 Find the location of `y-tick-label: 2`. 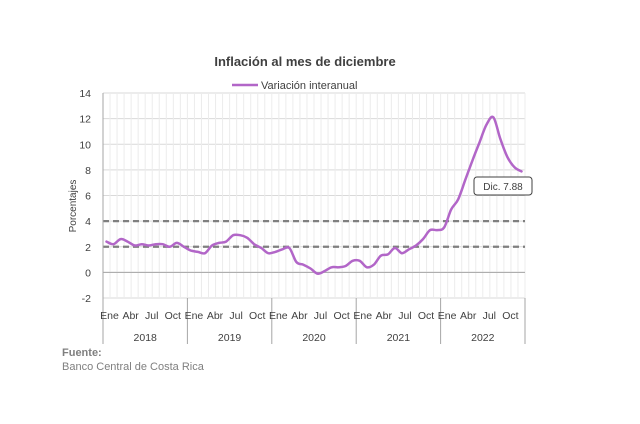

y-tick-label: 2 is located at coordinates (88, 248).